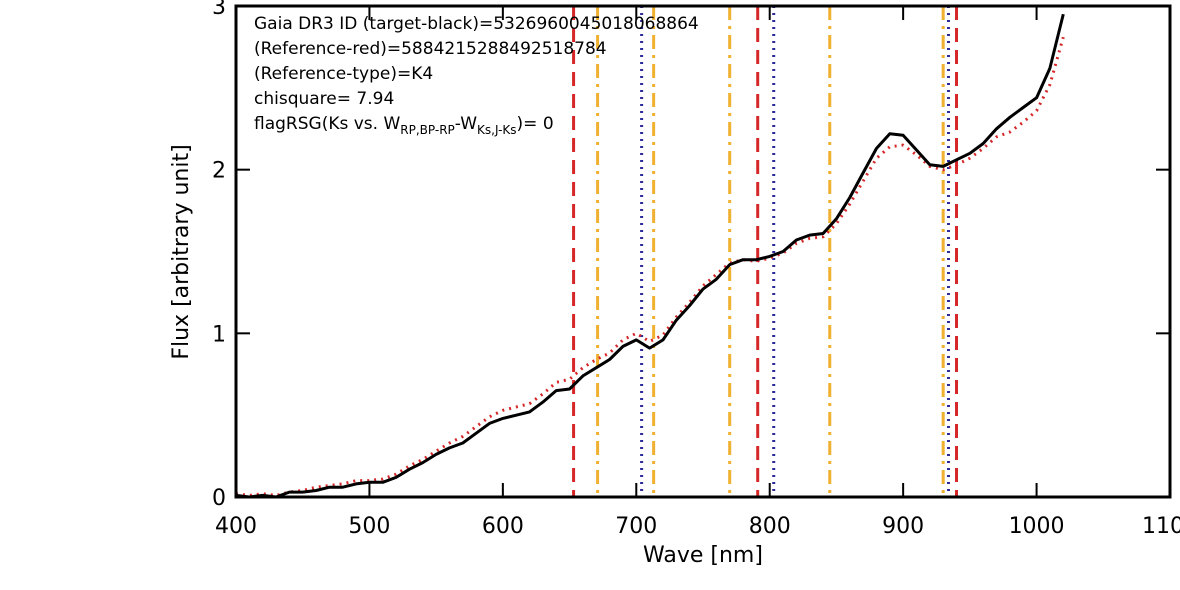 This screenshot has height=590, width=1180. What do you see at coordinates (427, 130) in the screenshot?
I see `annotation-part: RP,BP-RP` at bounding box center [427, 130].